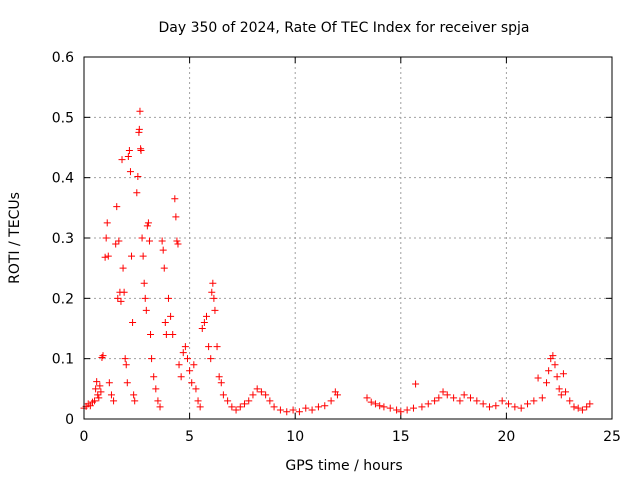  I want to click on y-tick-label: 0.4, so click(63, 179).